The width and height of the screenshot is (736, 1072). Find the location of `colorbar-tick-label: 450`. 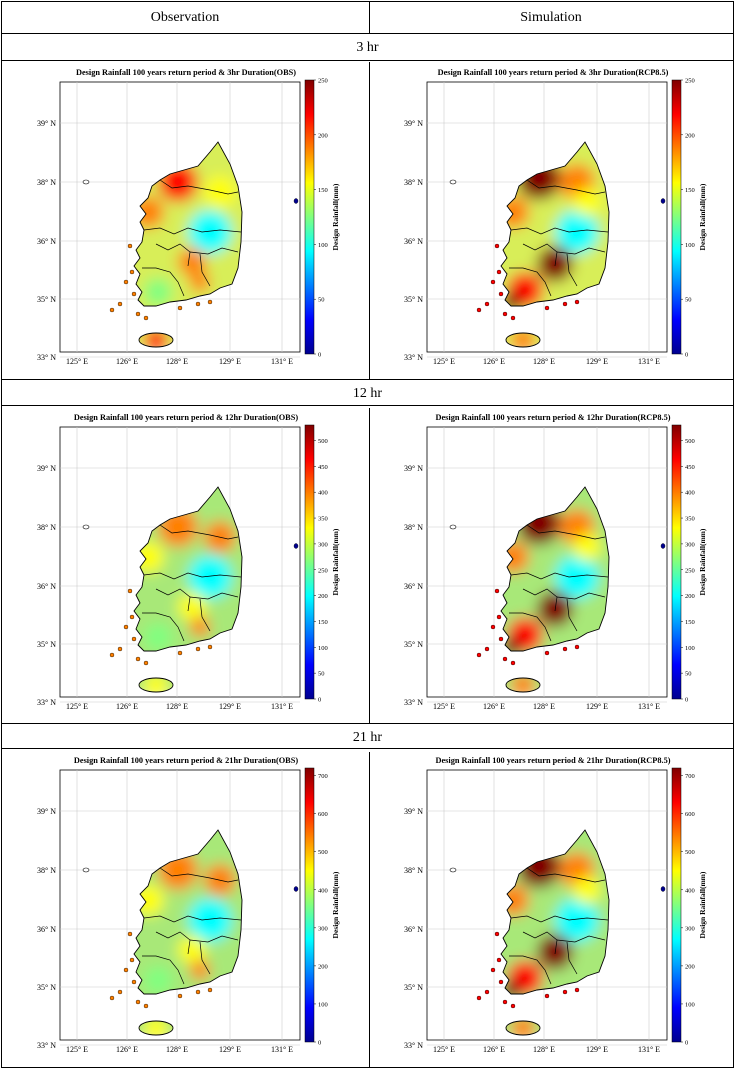

colorbar-tick-label: 450 is located at coordinates (323, 467).